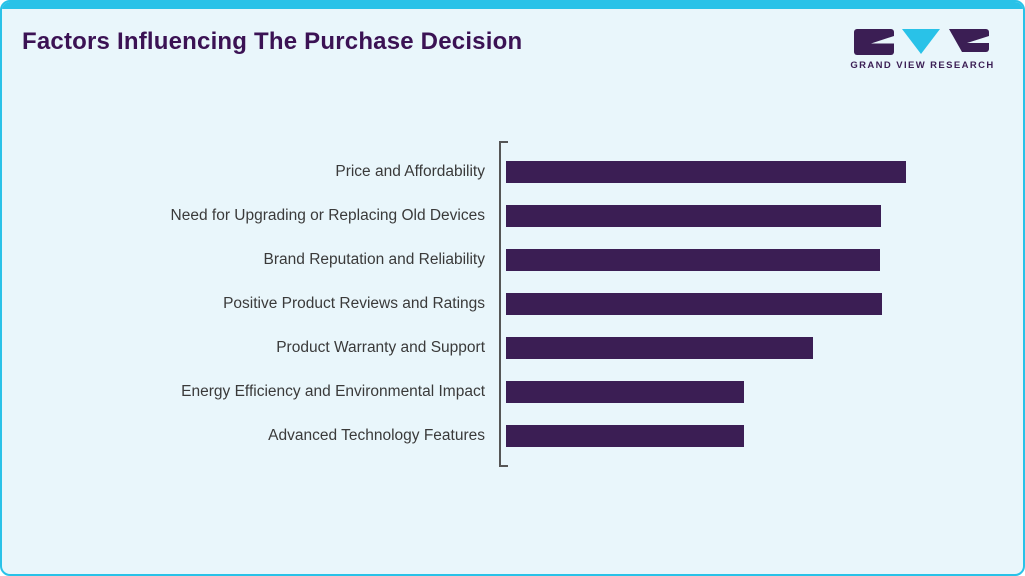 This screenshot has width=1025, height=576. Describe the element at coordinates (380, 347) in the screenshot. I see `category-label: Product Warranty and Support` at that location.